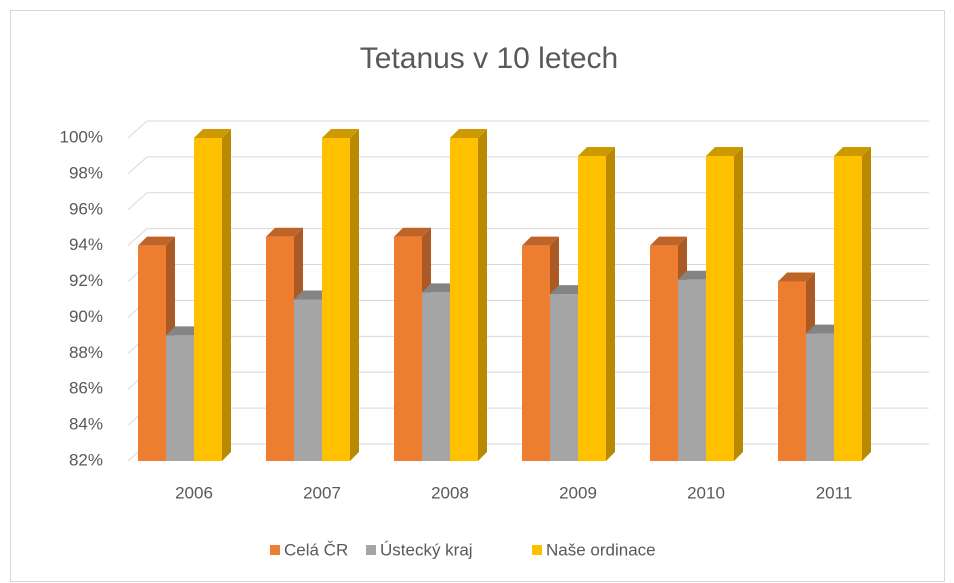  Describe the element at coordinates (450, 492) in the screenshot. I see `x-tick-label: 2008` at that location.